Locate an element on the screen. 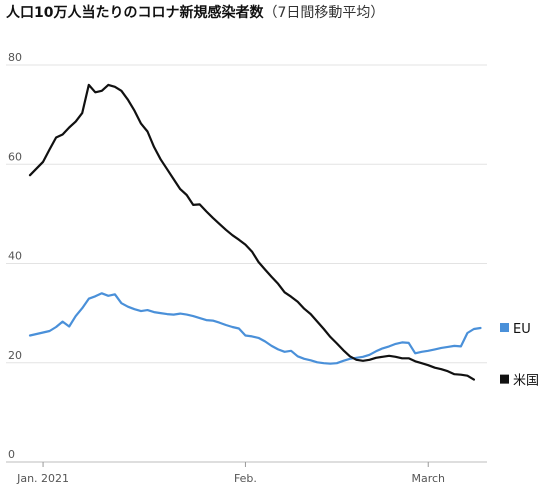  y-tick-label: 40 is located at coordinates (15, 256).